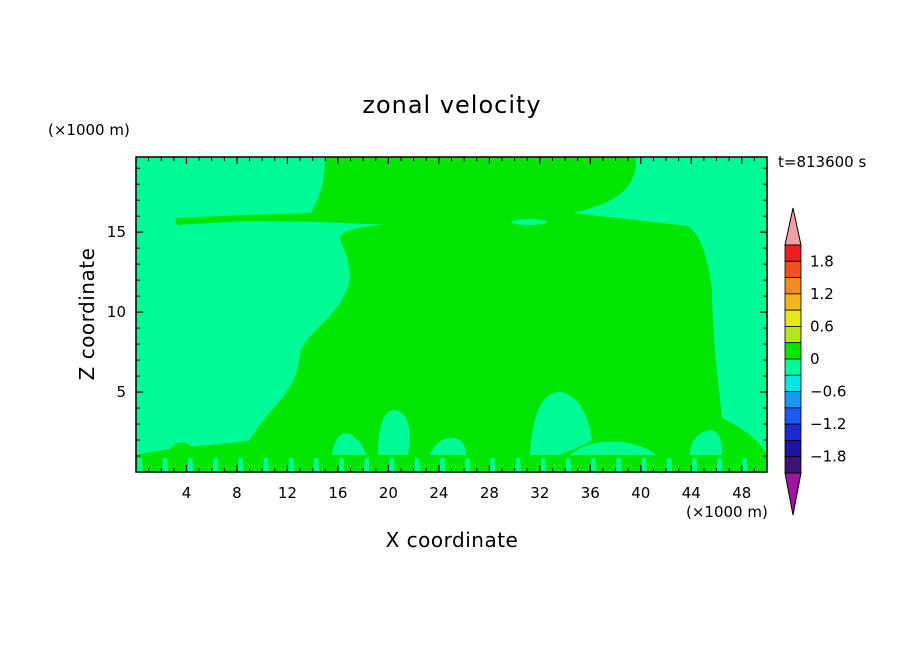  Describe the element at coordinates (793, 226) in the screenshot. I see `colorbar-over-arrow` at that location.